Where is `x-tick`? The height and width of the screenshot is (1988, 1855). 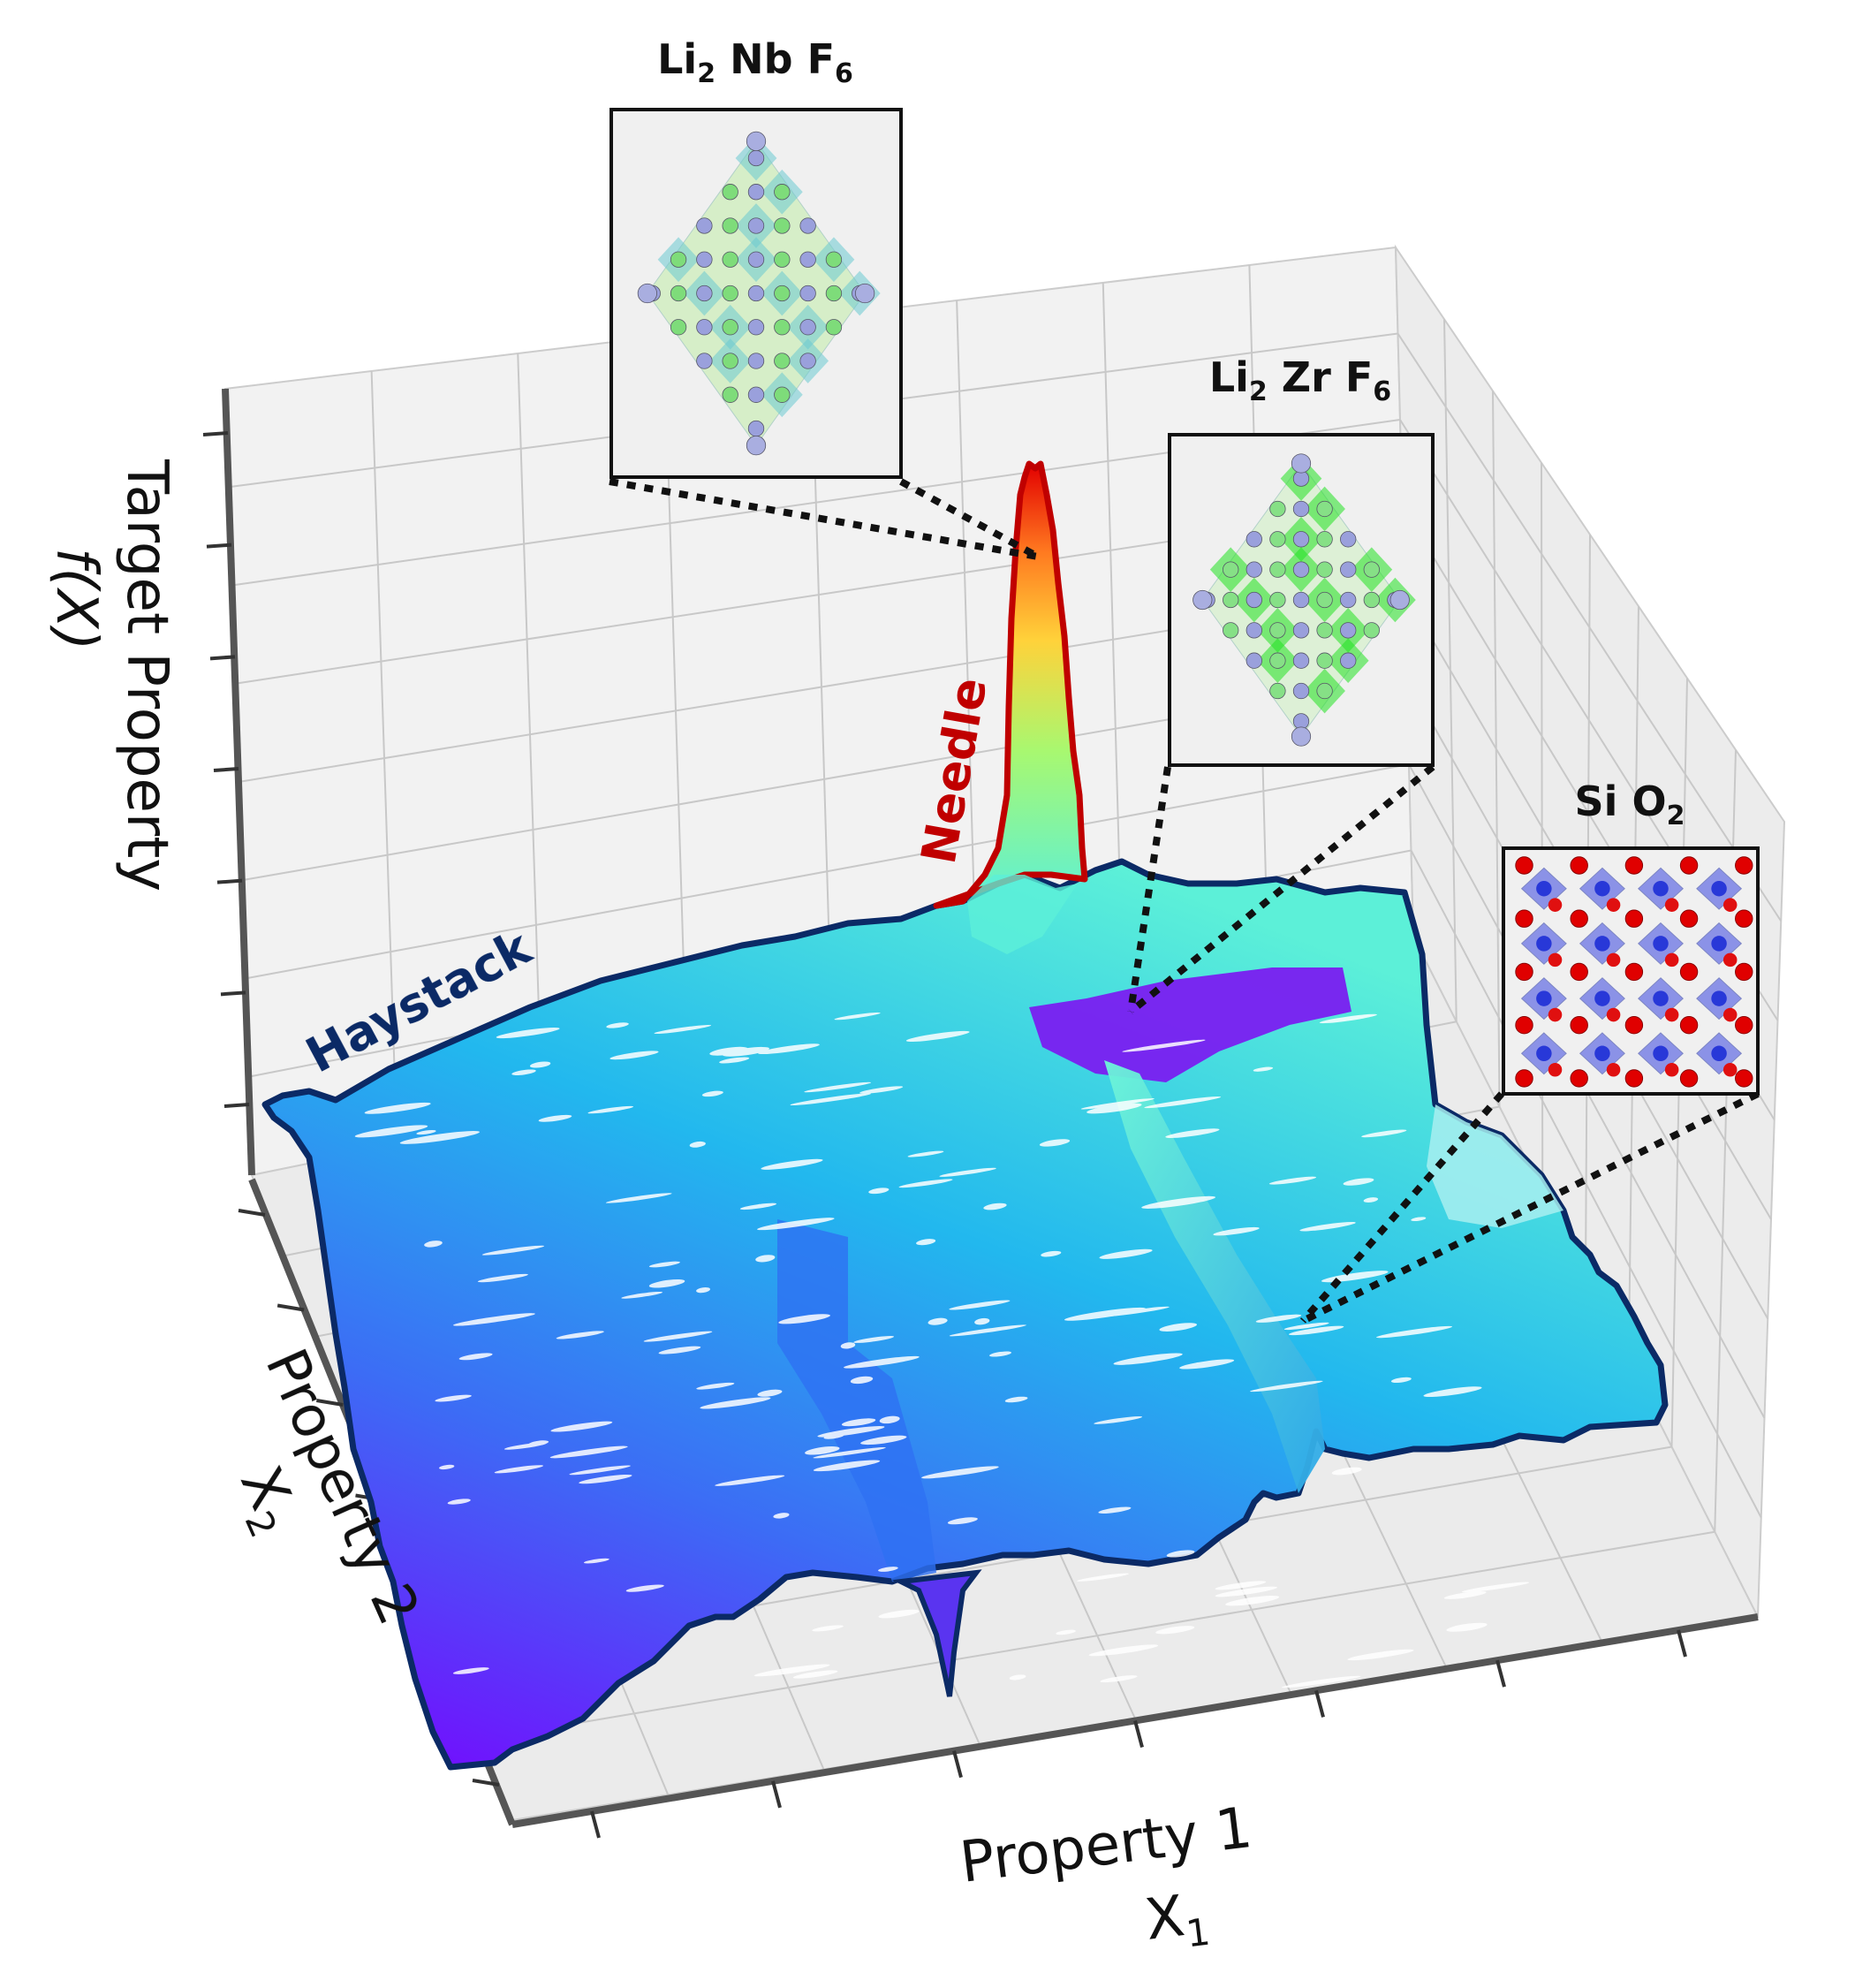 x-tick is located at coordinates (1319, 1703).